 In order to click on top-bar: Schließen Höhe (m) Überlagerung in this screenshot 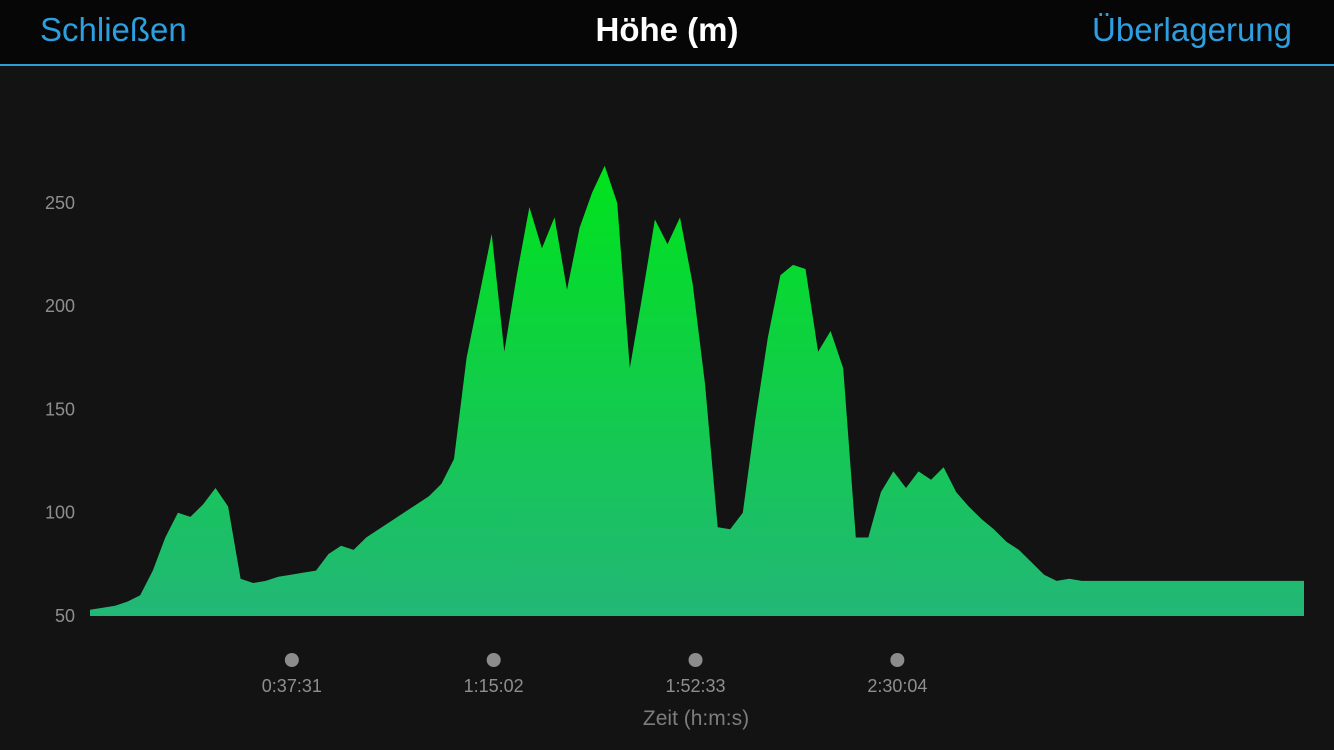, I will do `click(667, 33)`.